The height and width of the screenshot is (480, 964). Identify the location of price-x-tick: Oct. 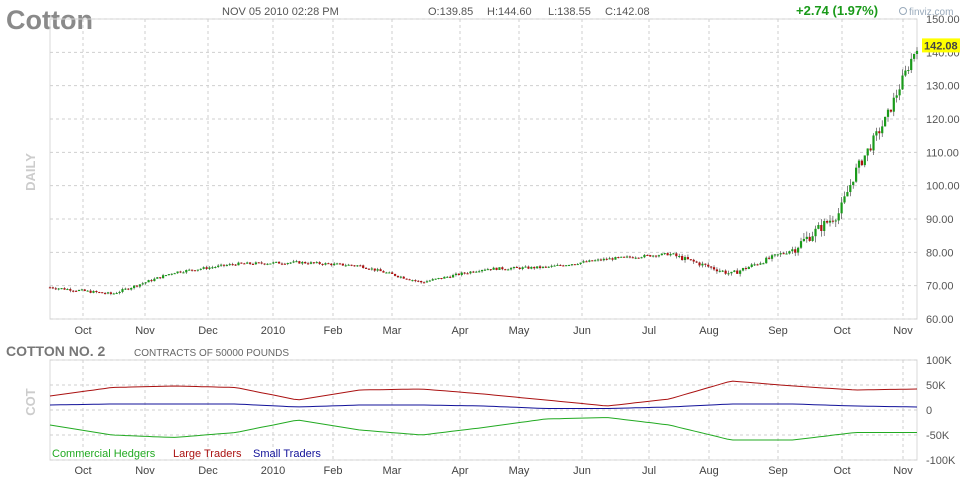
(841, 331).